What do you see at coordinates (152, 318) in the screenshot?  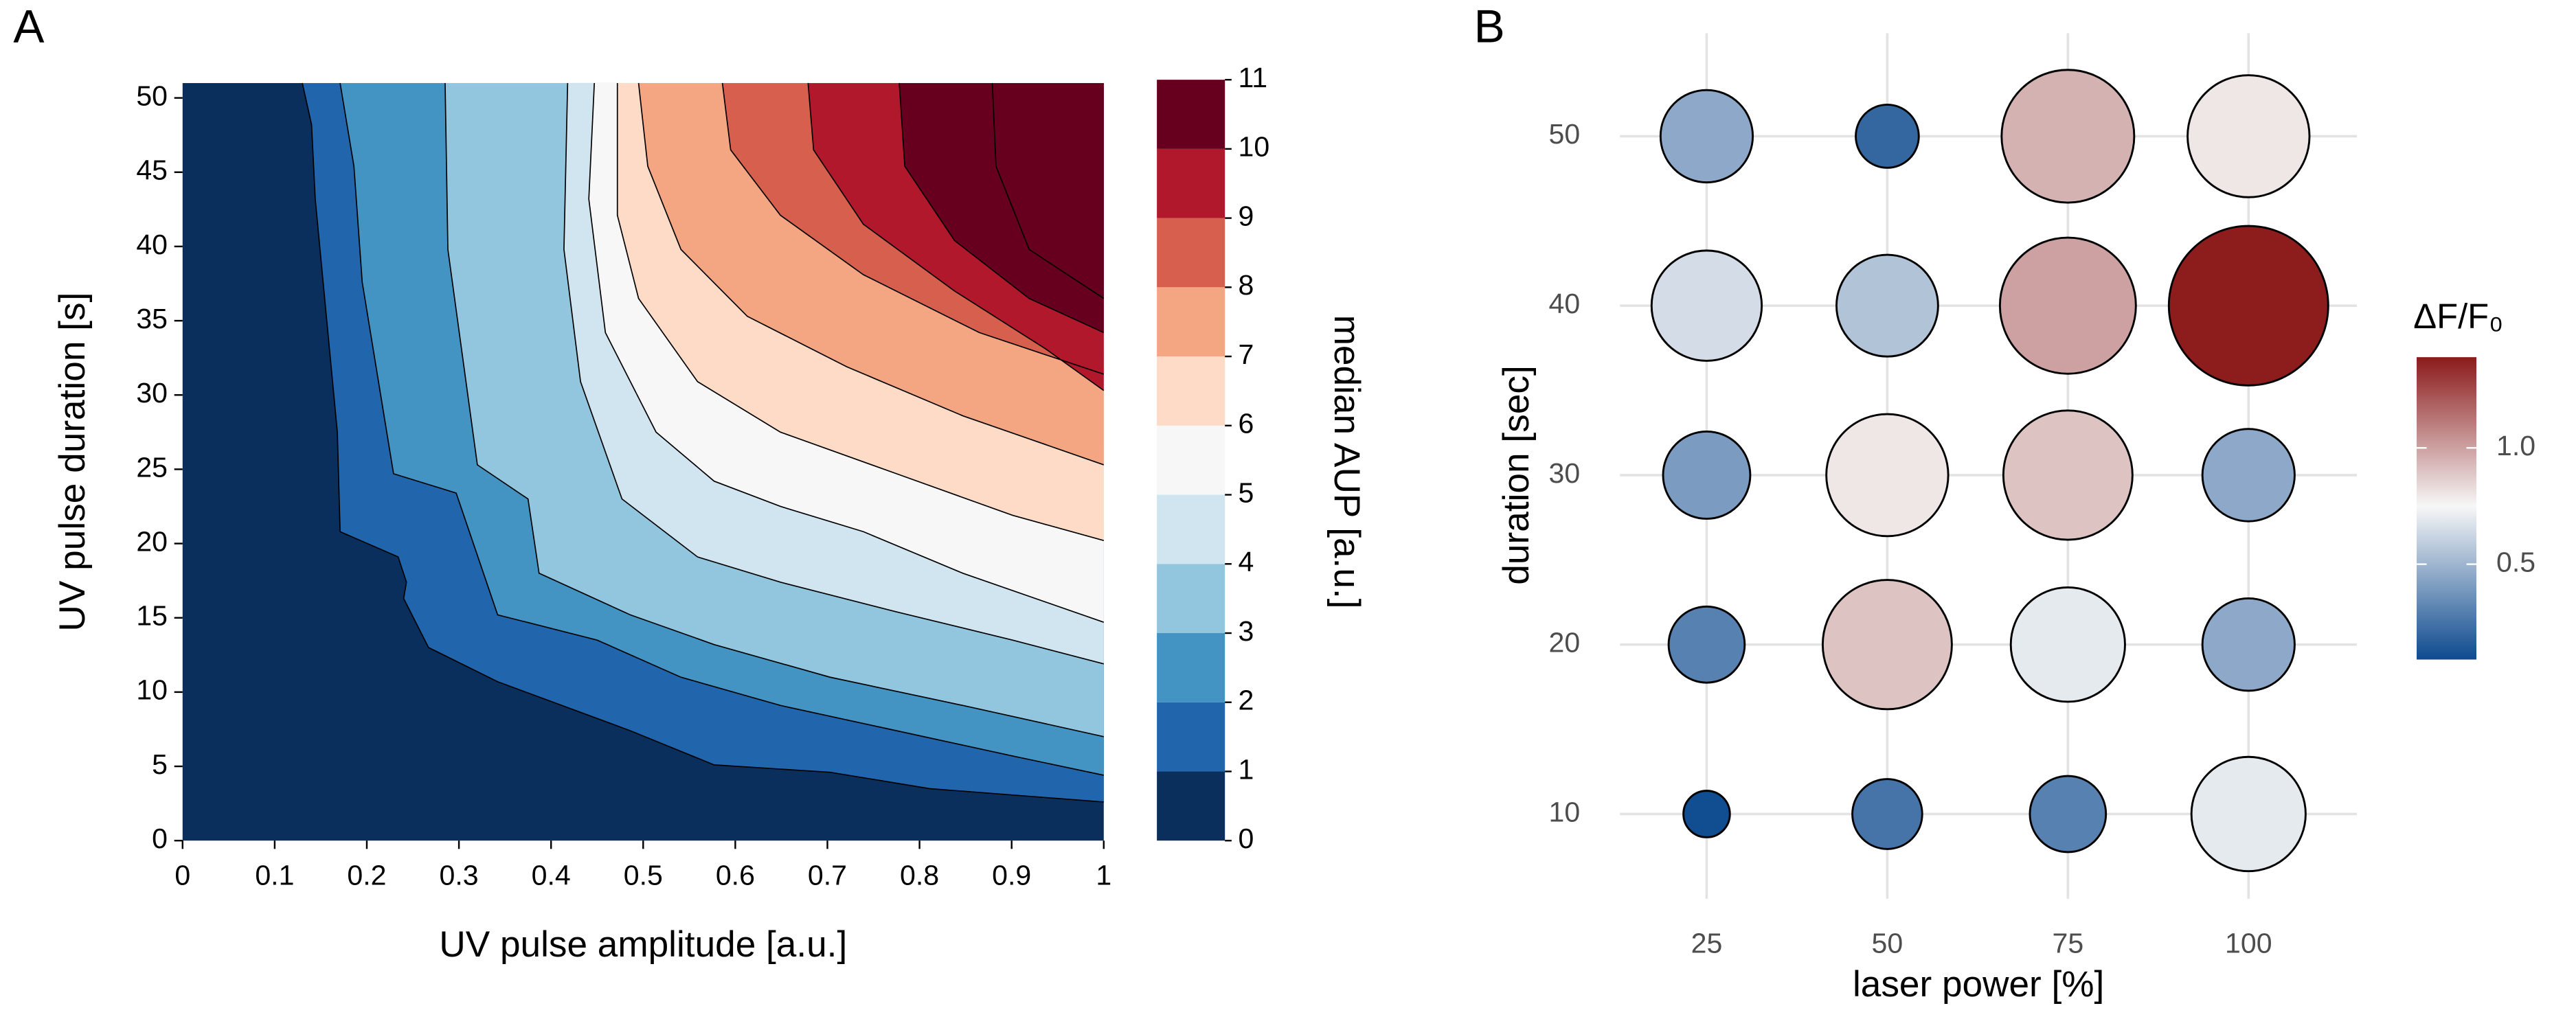 I see `y-tick-label: 35` at bounding box center [152, 318].